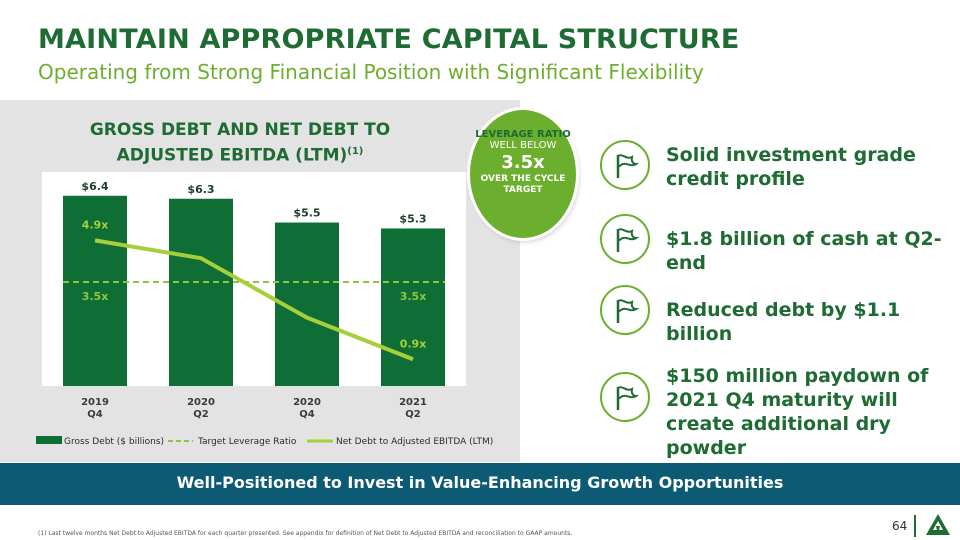 The height and width of the screenshot is (540, 960). What do you see at coordinates (915, 526) in the screenshot?
I see `page-divider` at bounding box center [915, 526].